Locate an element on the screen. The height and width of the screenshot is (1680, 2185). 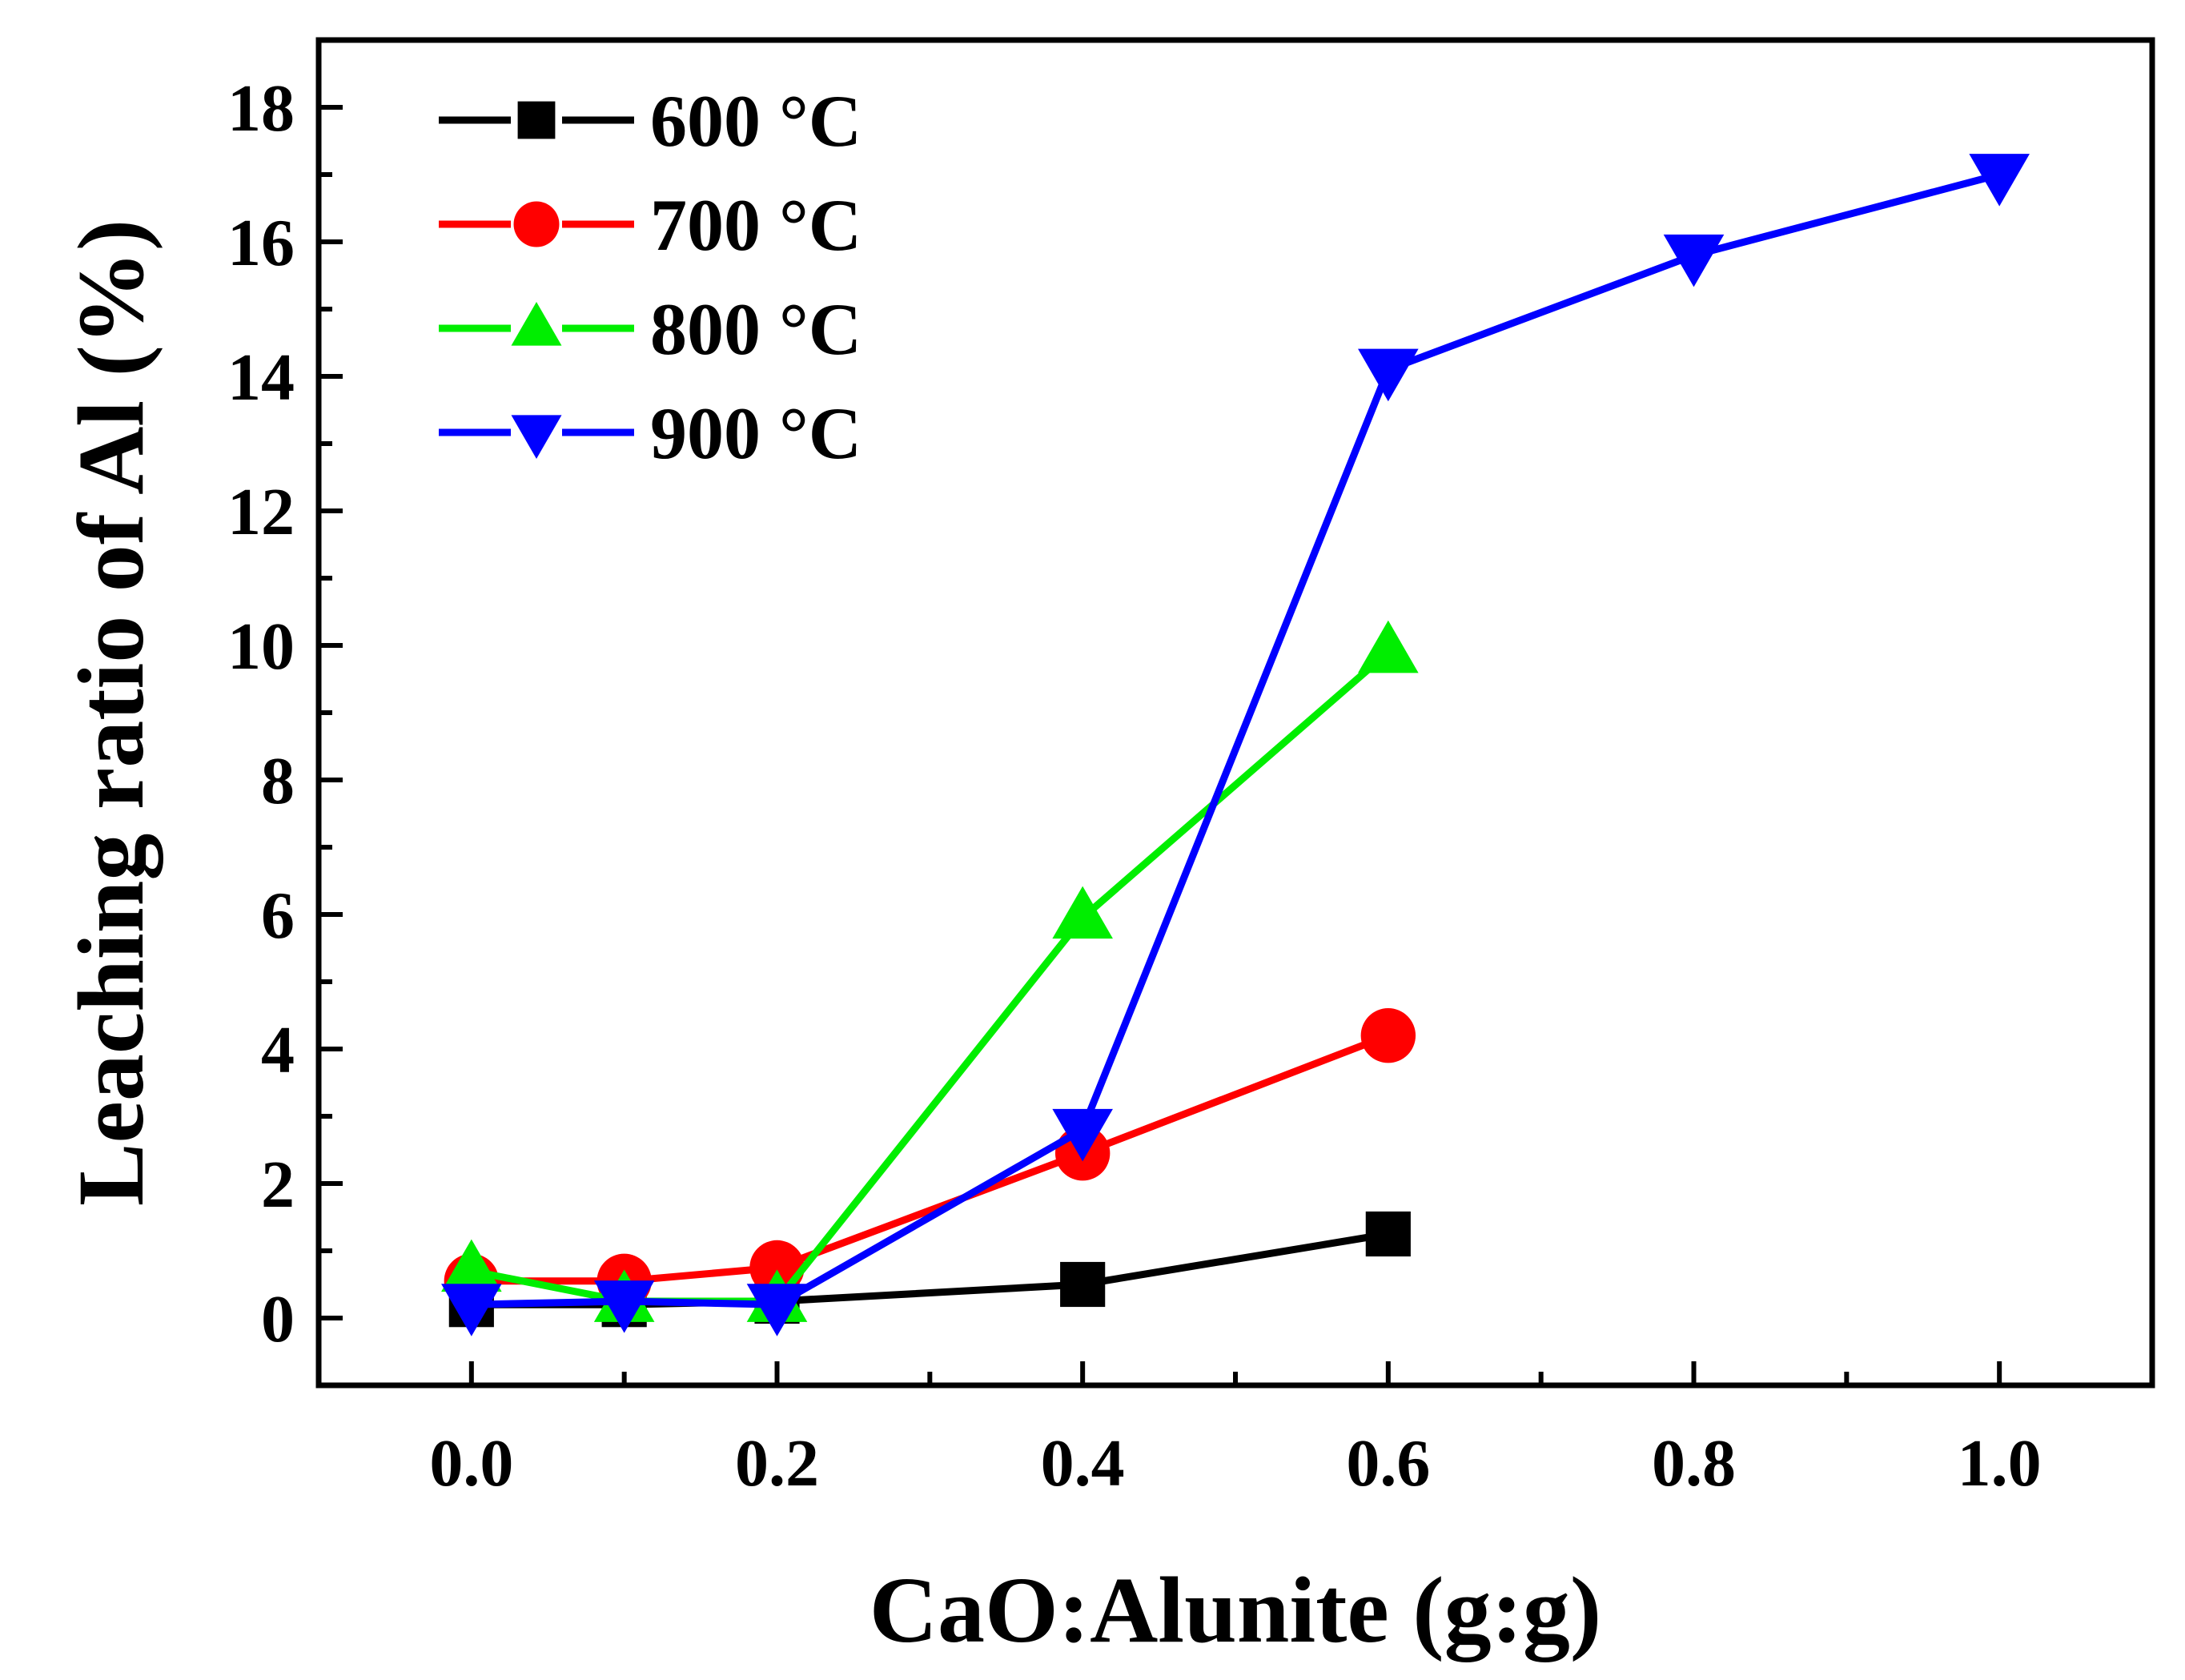
y-tick-label: 10 is located at coordinates (261, 646).